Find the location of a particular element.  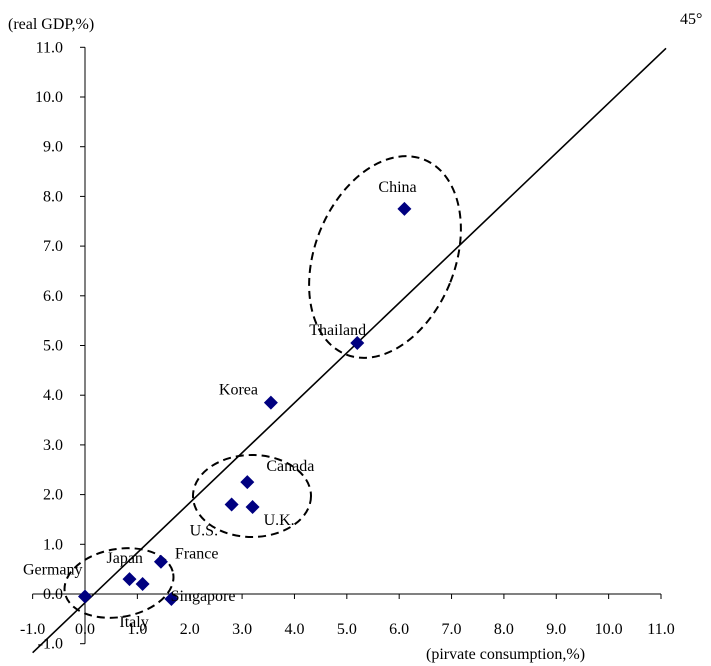

y-tick-label: 7.0 is located at coordinates (53, 246).